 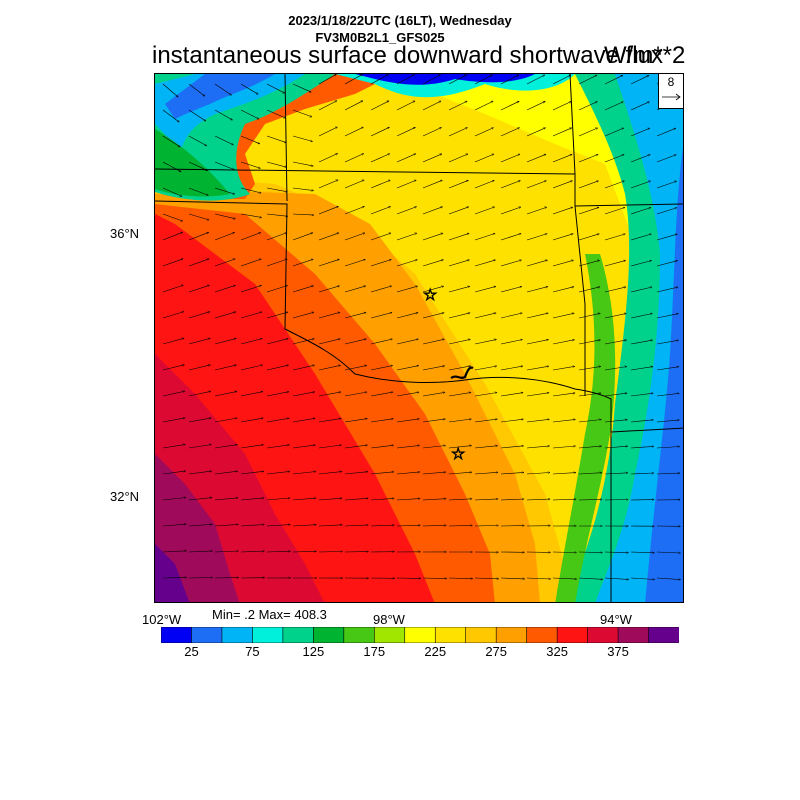 I want to click on reference-vector-value: 8, so click(x=671, y=82).